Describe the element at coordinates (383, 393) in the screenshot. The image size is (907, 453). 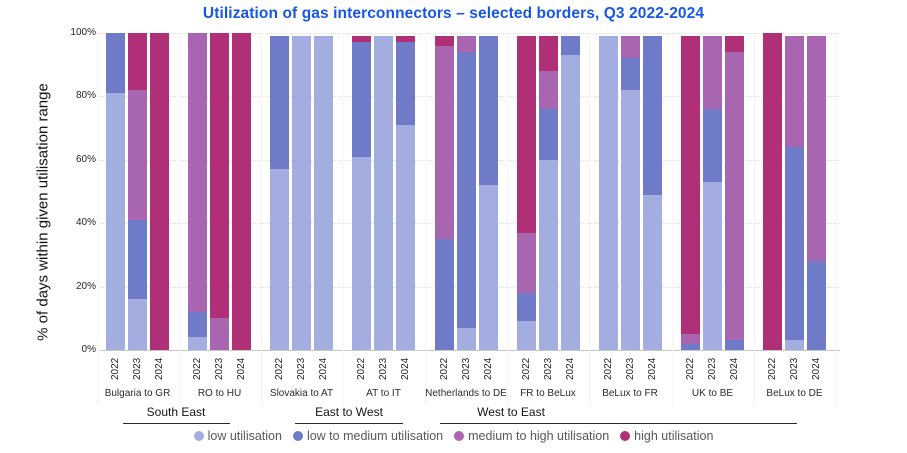
I see `border-group-label: AT to IT` at that location.